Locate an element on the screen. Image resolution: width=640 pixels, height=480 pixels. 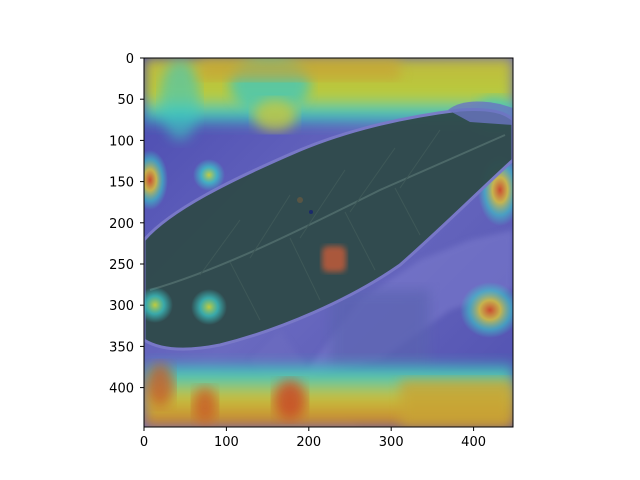
x-tick-label: 0 is located at coordinates (144, 442).